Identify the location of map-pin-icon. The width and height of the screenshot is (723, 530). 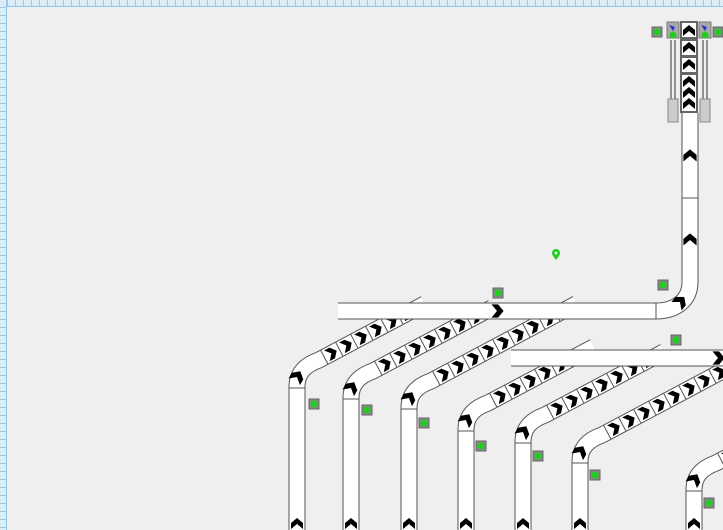
(556, 254).